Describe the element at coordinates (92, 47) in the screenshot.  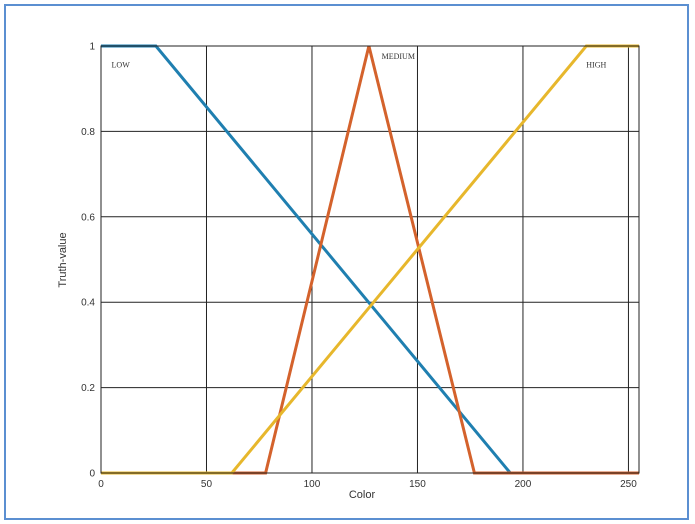
I see `y-tick-label: 1` at that location.